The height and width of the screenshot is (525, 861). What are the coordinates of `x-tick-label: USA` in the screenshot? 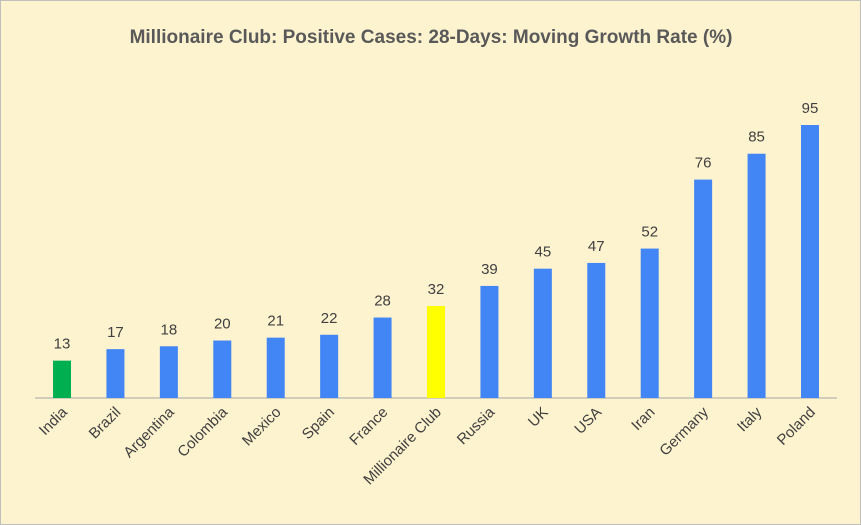 It's located at (588, 421).